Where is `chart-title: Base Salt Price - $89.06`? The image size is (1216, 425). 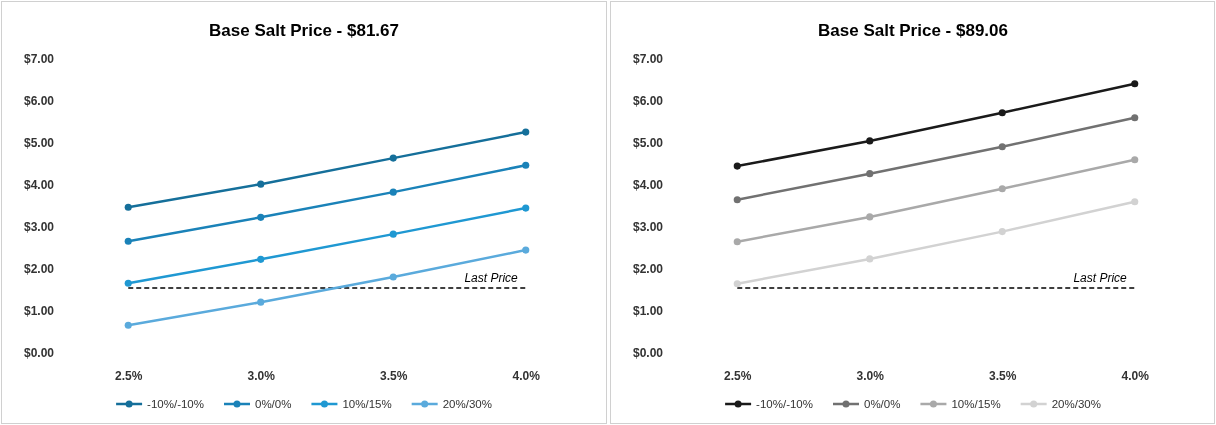
chart-title: Base Salt Price - $89.06 is located at coordinates (912, 30).